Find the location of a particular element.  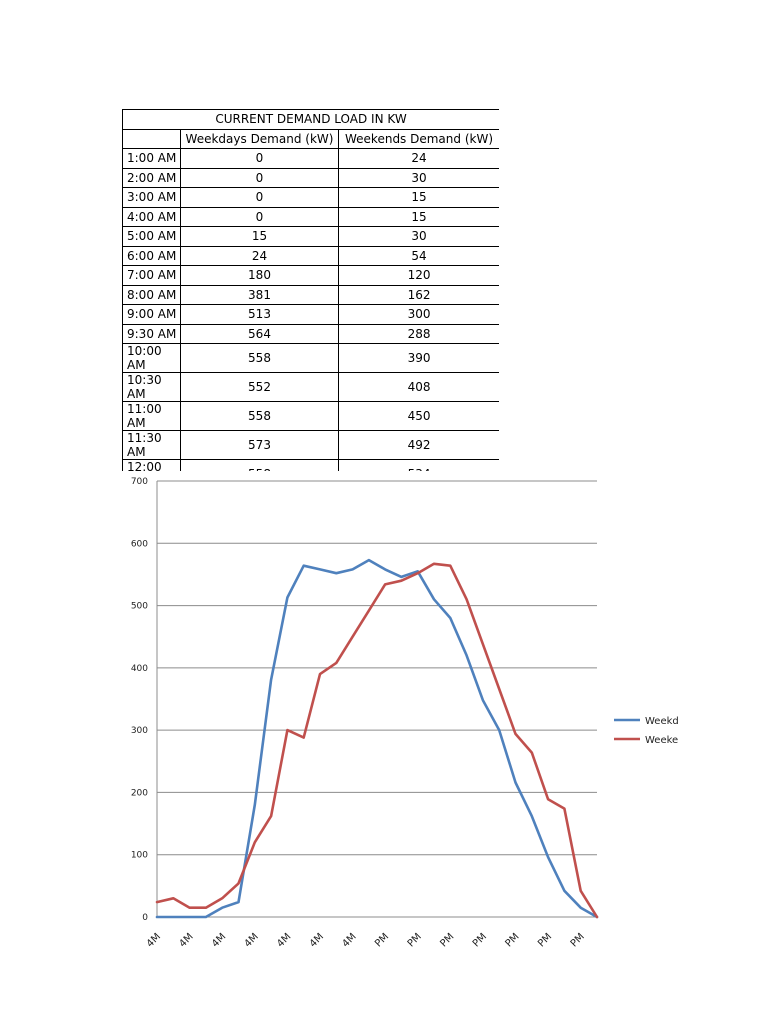

row-time: 6:00 AM is located at coordinates (151, 255).